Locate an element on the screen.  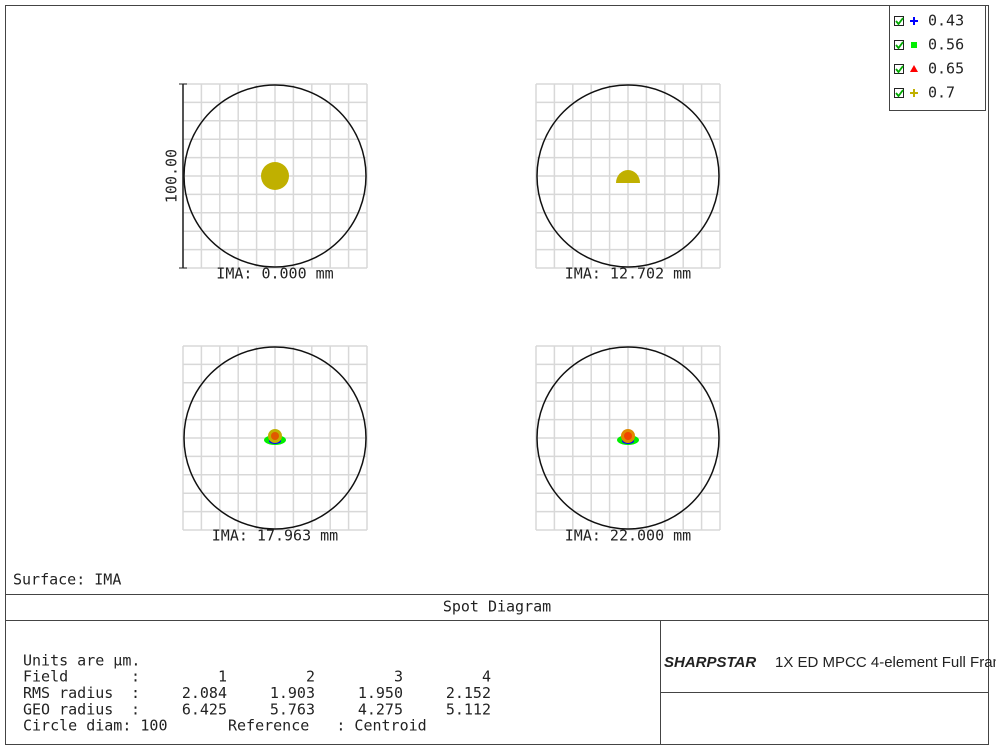
spot-panel: IMA: 0.000 mm is located at coordinates (275, 183).